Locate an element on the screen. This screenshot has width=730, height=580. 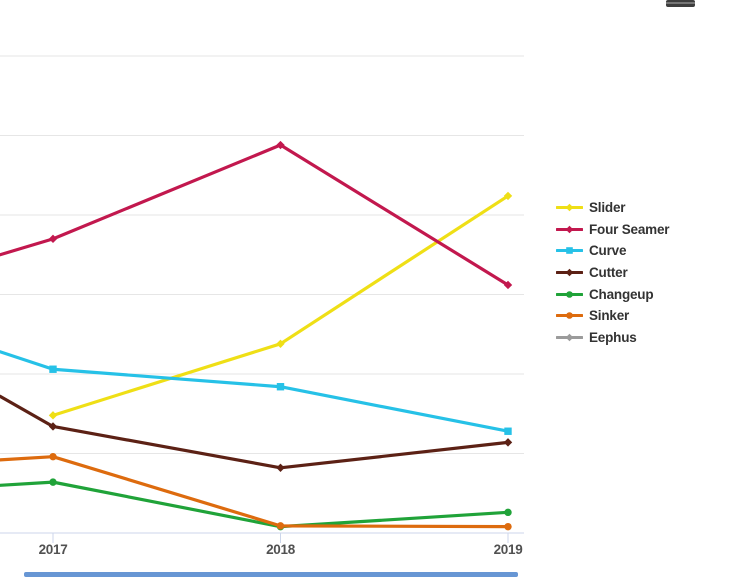
legend-item-cutter: Cutter is located at coordinates (612, 273).